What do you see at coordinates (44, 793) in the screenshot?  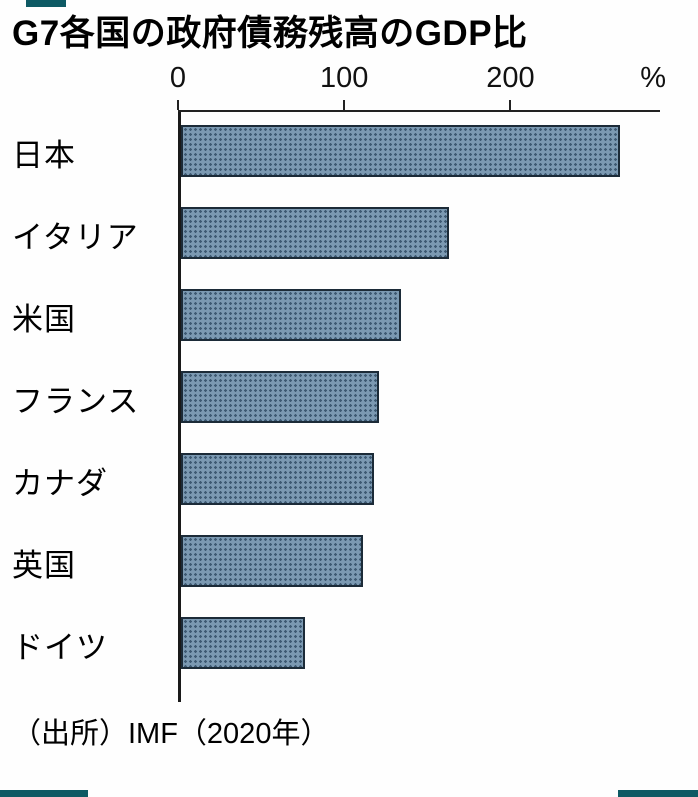 I see `decor-strip-bottom-left` at bounding box center [44, 793].